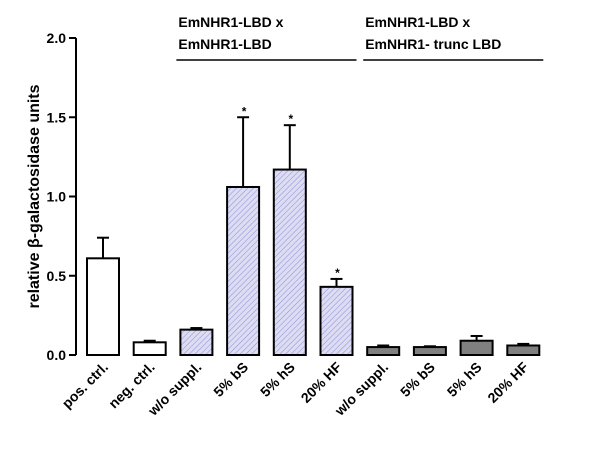 This screenshot has width=596, height=463. What do you see at coordinates (57, 38) in the screenshot?
I see `y-tick-label: 2.0` at bounding box center [57, 38].